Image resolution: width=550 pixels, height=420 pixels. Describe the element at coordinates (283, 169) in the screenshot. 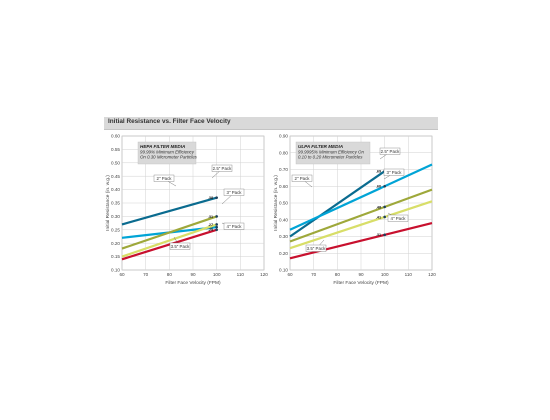

I see `y-tick-label: 0.70` at that location.